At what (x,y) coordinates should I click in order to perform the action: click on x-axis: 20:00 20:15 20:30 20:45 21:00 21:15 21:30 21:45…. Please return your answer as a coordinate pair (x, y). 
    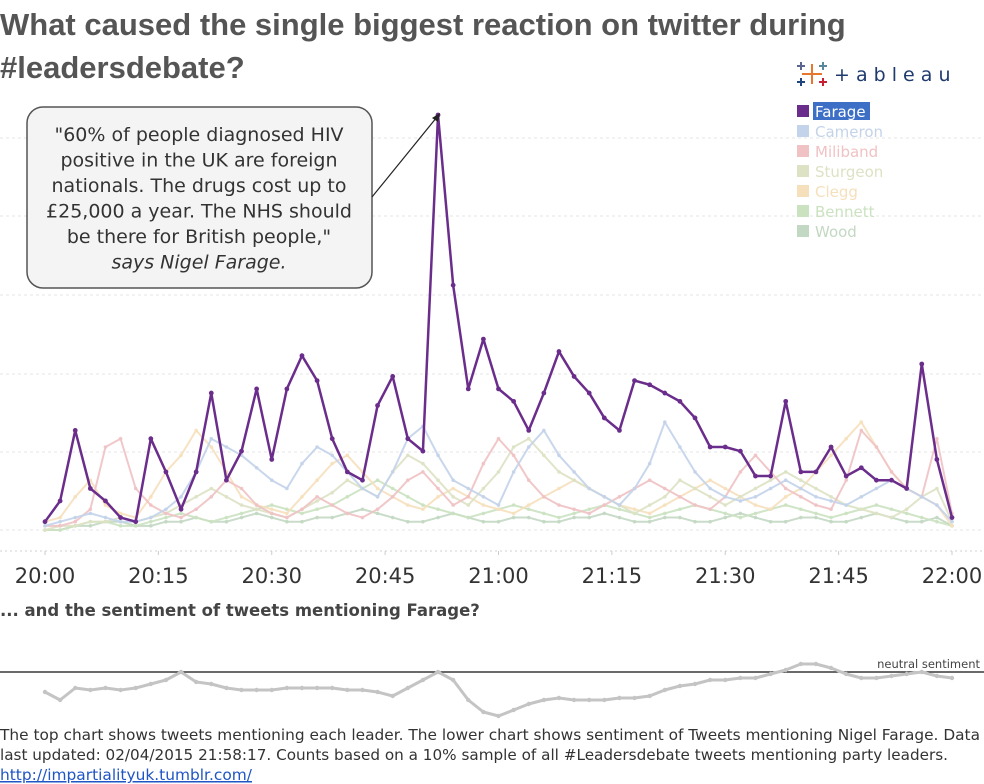
    Looking at the image, I should click on (499, 569).